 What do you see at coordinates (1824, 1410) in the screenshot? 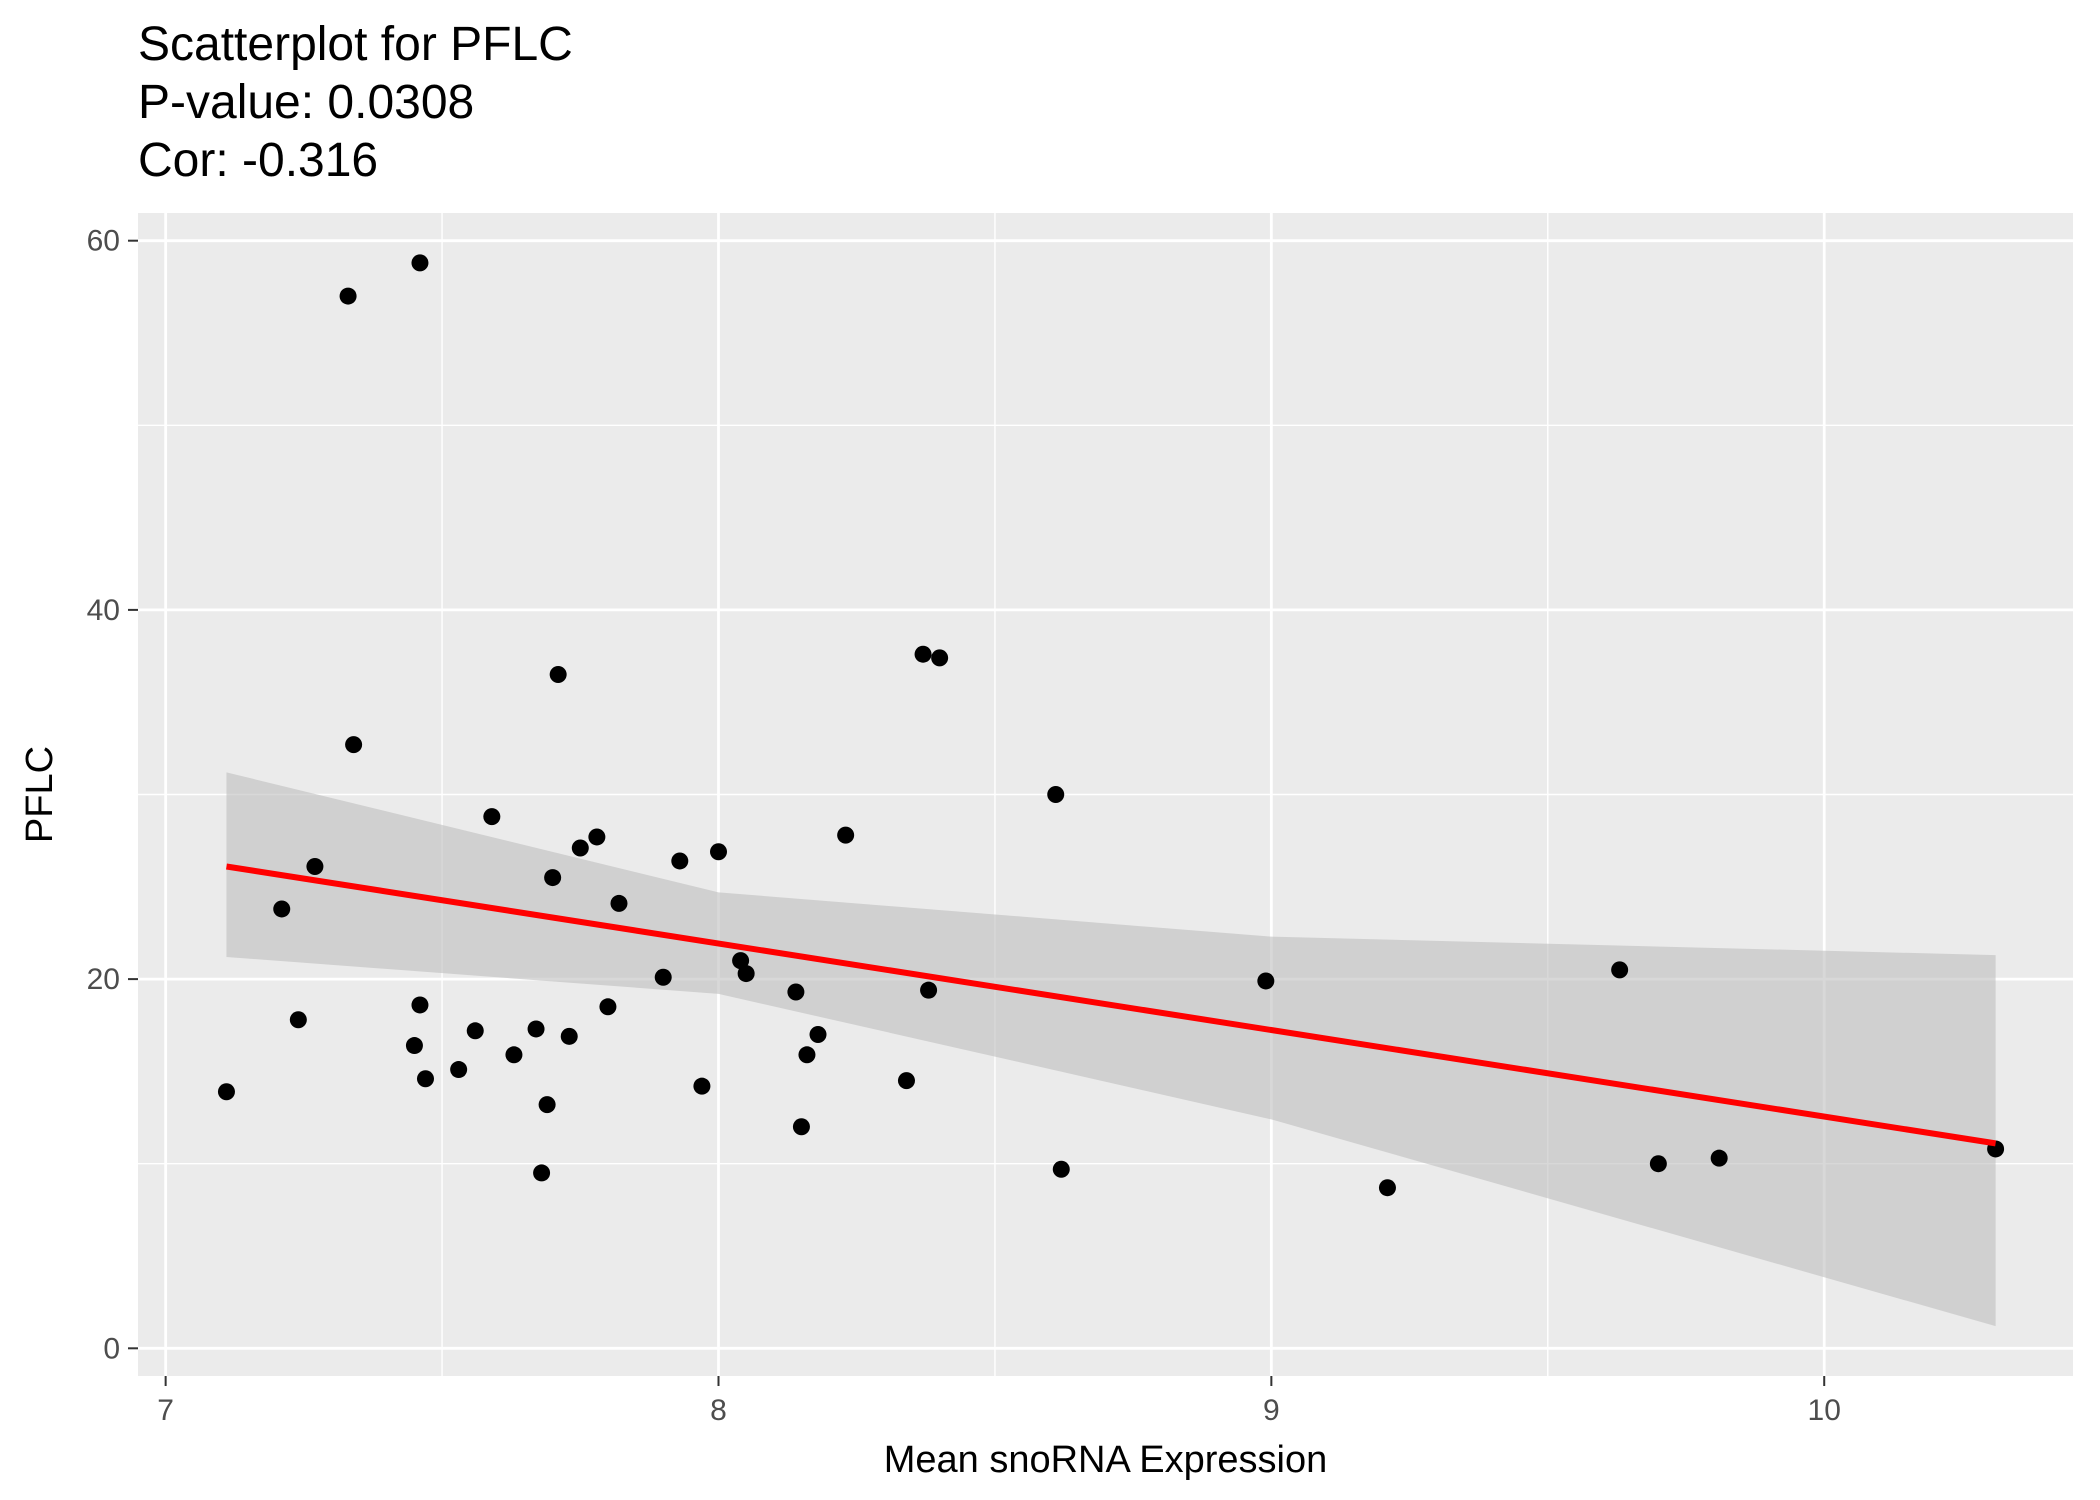
I see `x-tick-label: 10` at bounding box center [1824, 1410].